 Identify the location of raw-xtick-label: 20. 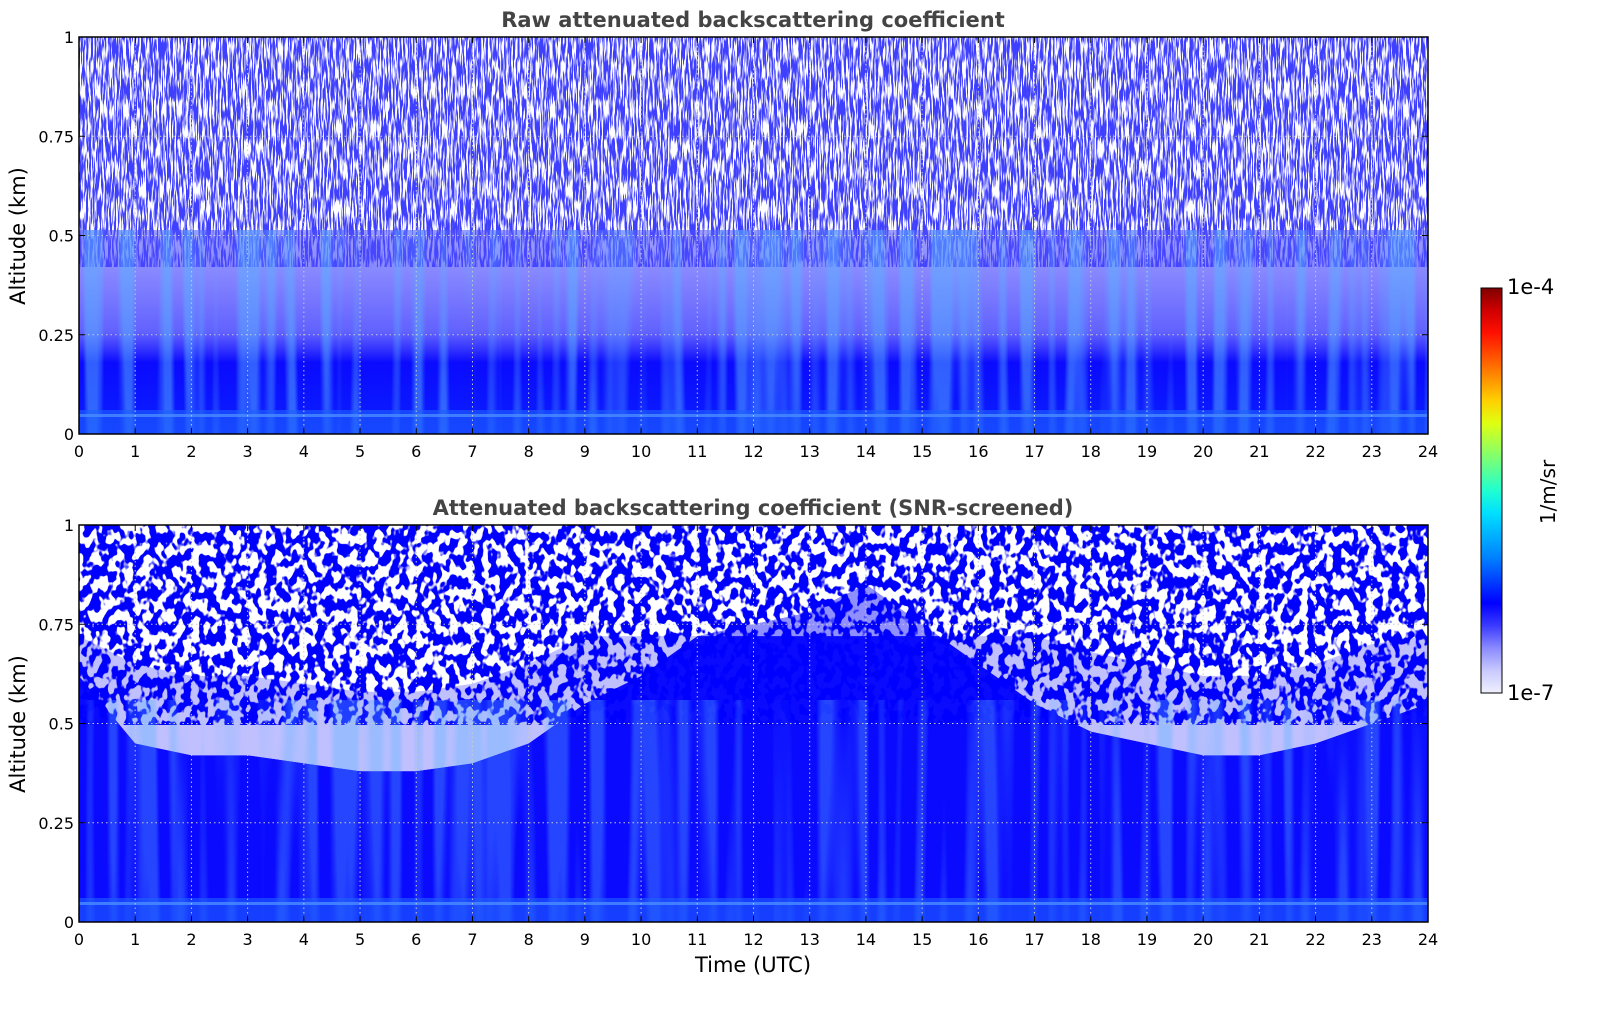
(1203, 451).